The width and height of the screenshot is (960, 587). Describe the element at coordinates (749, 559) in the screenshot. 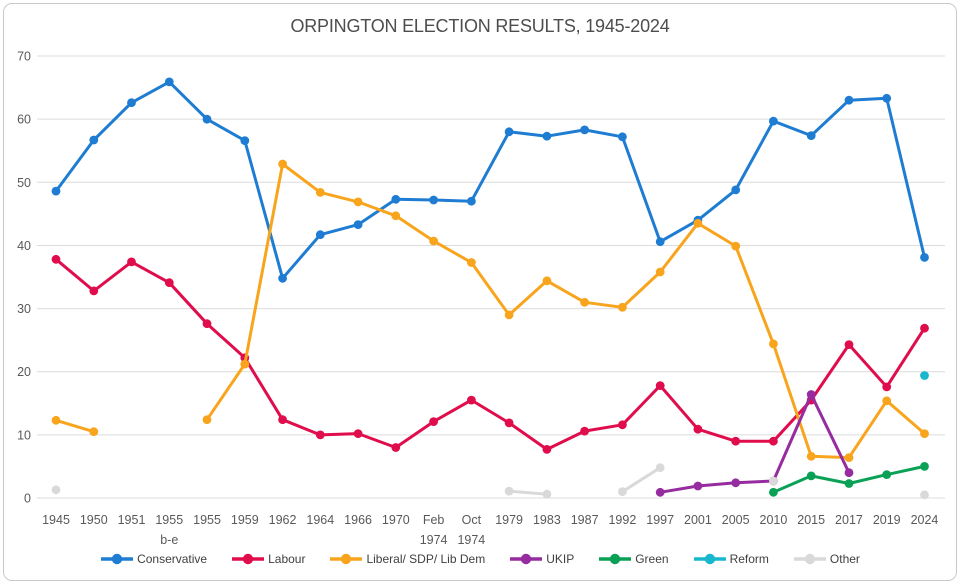

I see `legend-label: Reform` at that location.